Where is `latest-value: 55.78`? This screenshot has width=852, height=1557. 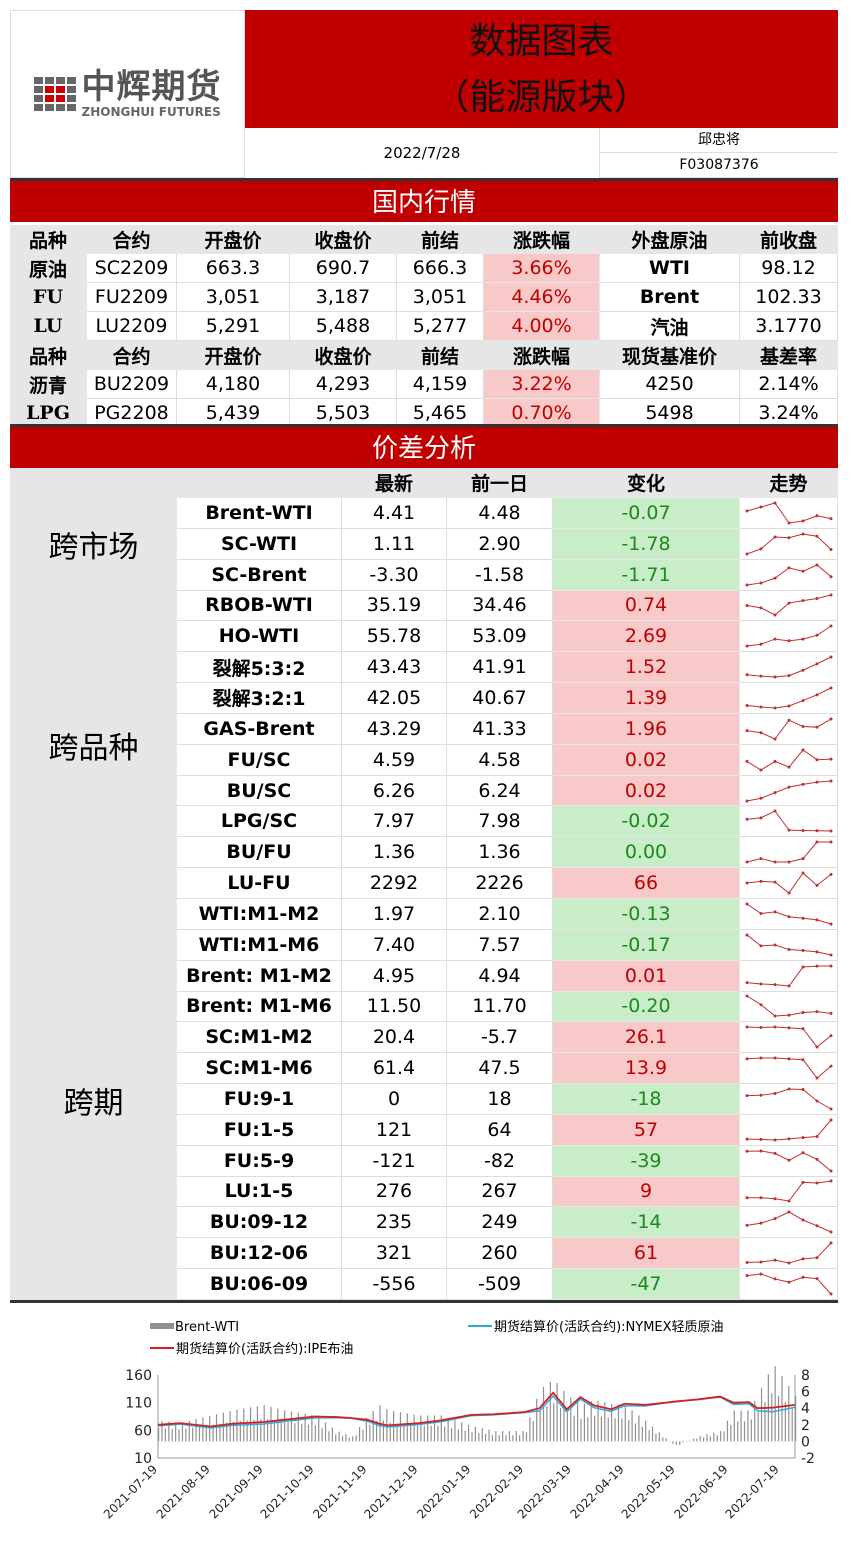
latest-value: 55.78 is located at coordinates (394, 636).